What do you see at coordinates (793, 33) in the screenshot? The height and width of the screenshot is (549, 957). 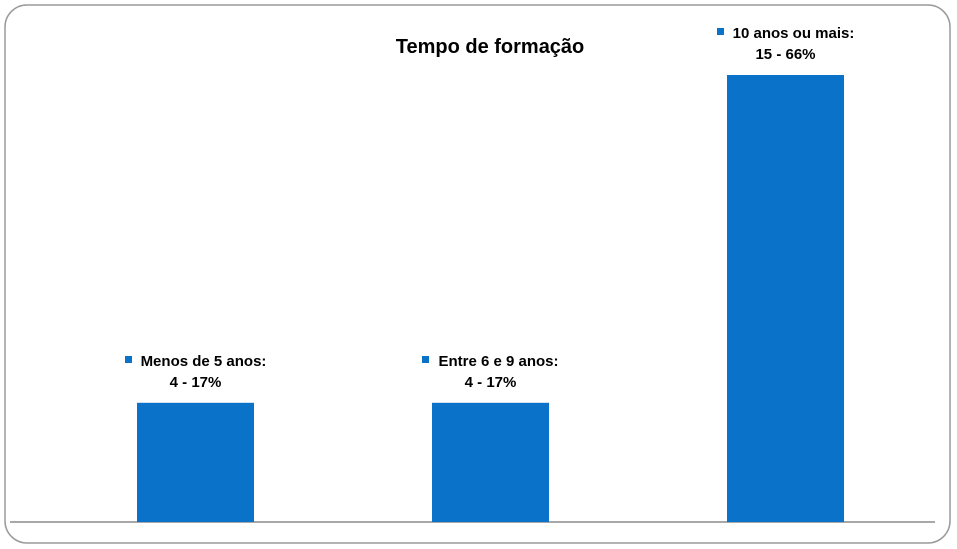 I see `category-label: 10 anos ou mais:` at bounding box center [793, 33].